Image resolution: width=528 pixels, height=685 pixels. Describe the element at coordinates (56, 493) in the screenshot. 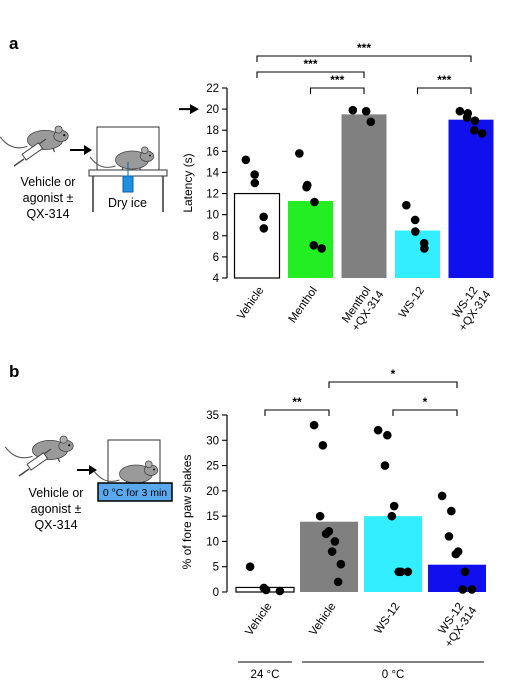

I see `schematic-b-line-1: Vehicle or` at that location.